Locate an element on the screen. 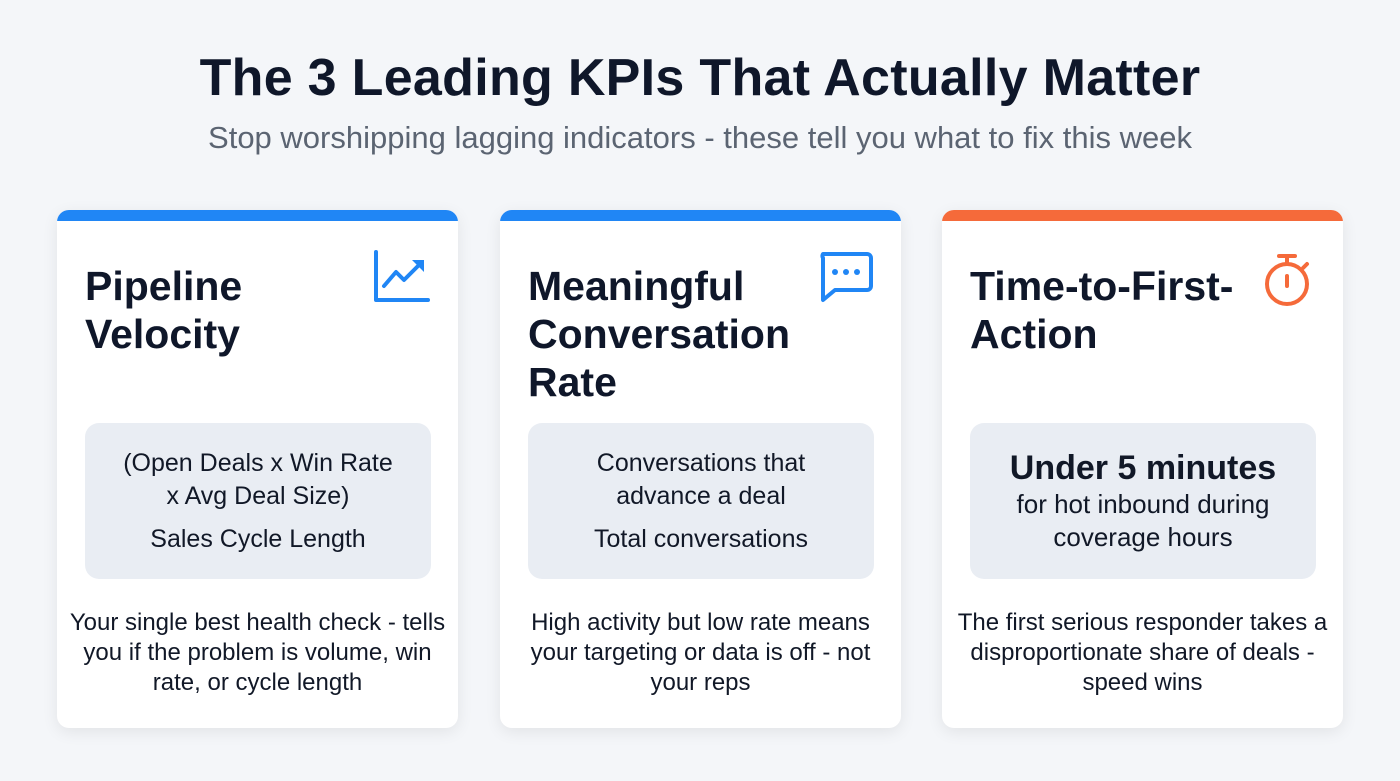  formula-numerator-line1: Conversations that is located at coordinates (701, 462).